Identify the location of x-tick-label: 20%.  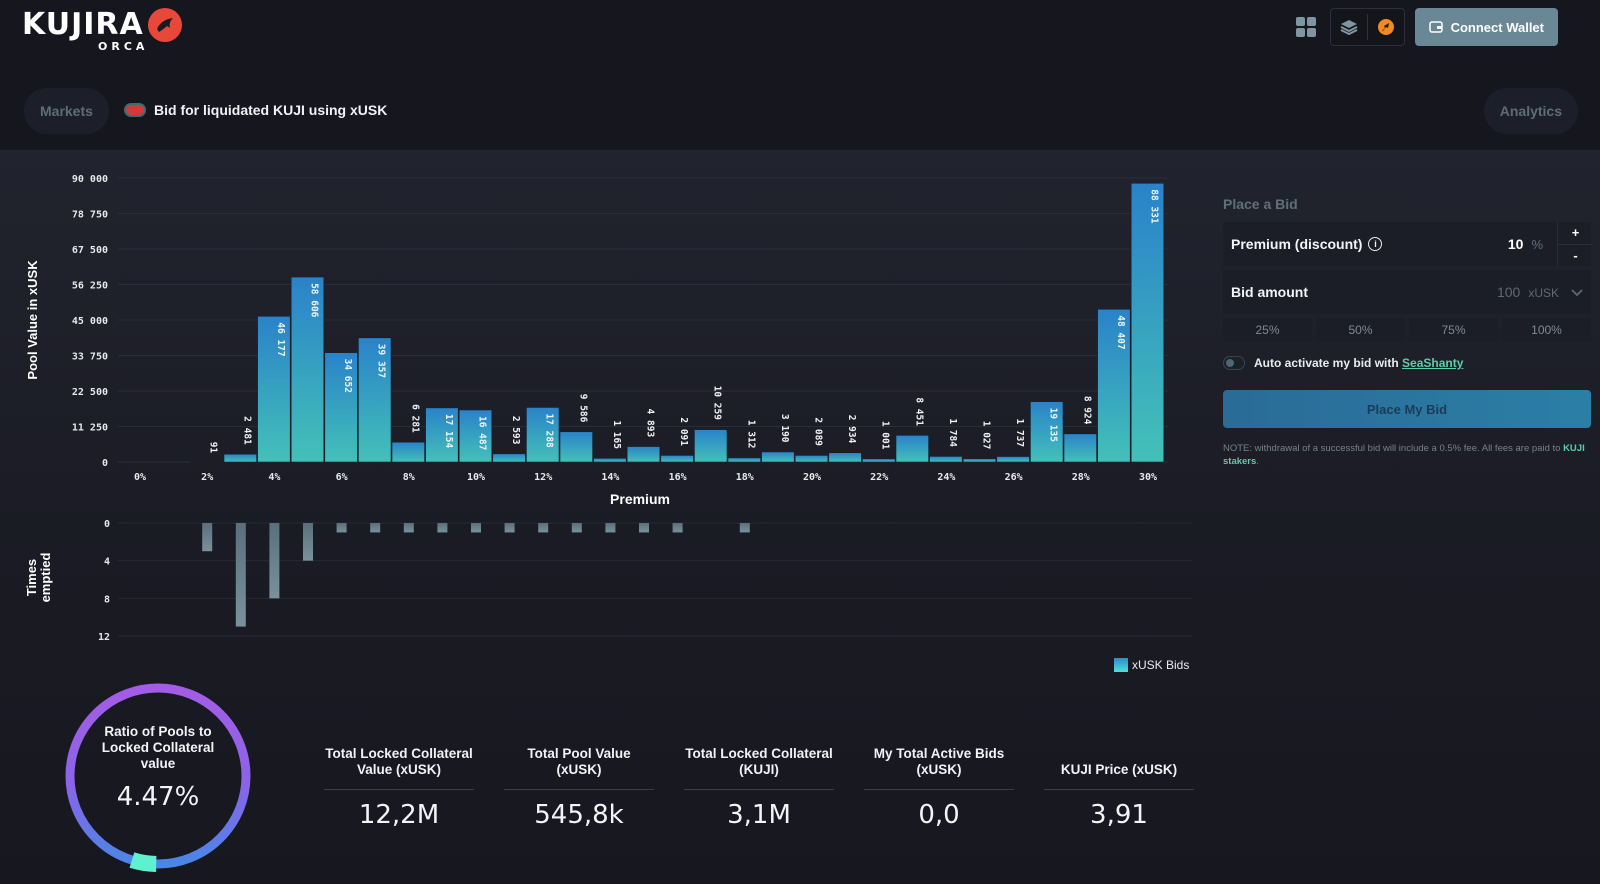
(812, 477).